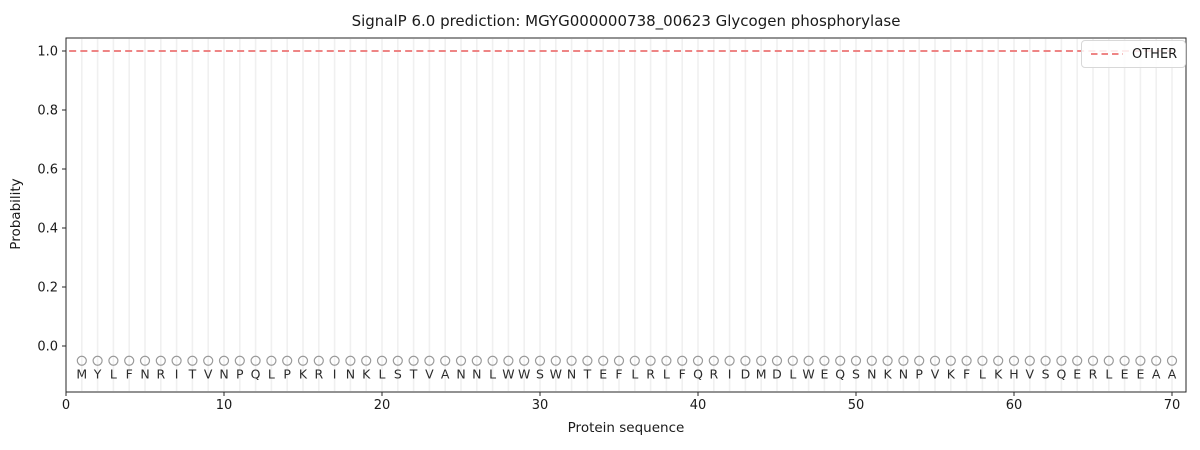 The height and width of the screenshot is (450, 1200). I want to click on y-tick-label: 0.4, so click(47, 229).